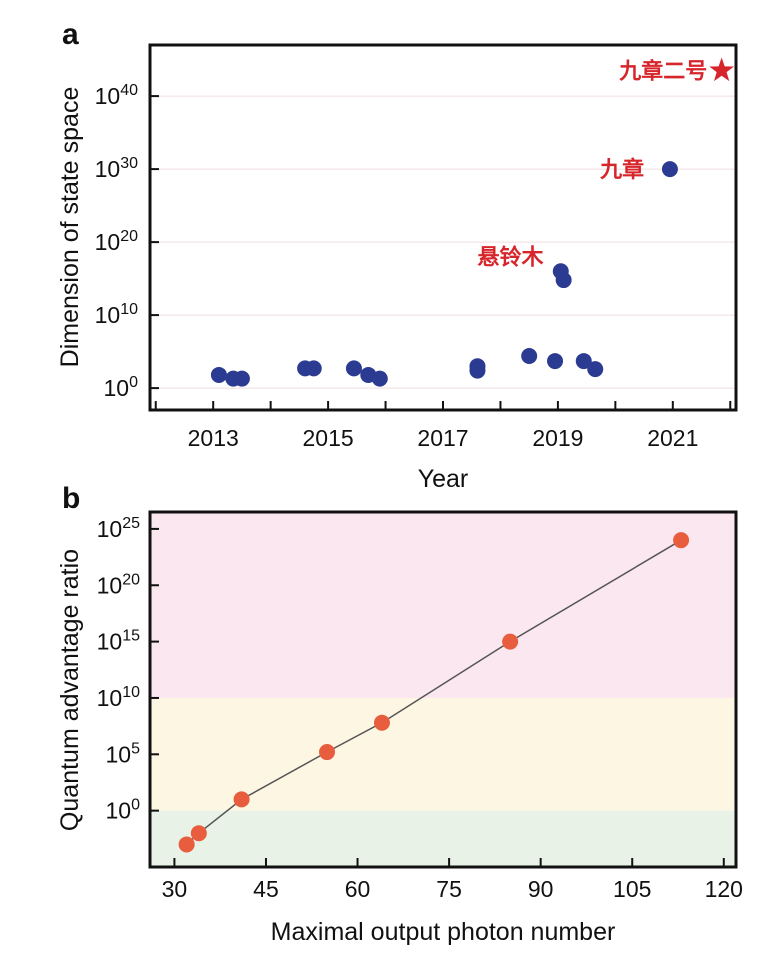 This screenshot has height=973, width=780. Describe the element at coordinates (118, 584) in the screenshot. I see `panel-b-y-tick-label: 10²⁰` at that location.